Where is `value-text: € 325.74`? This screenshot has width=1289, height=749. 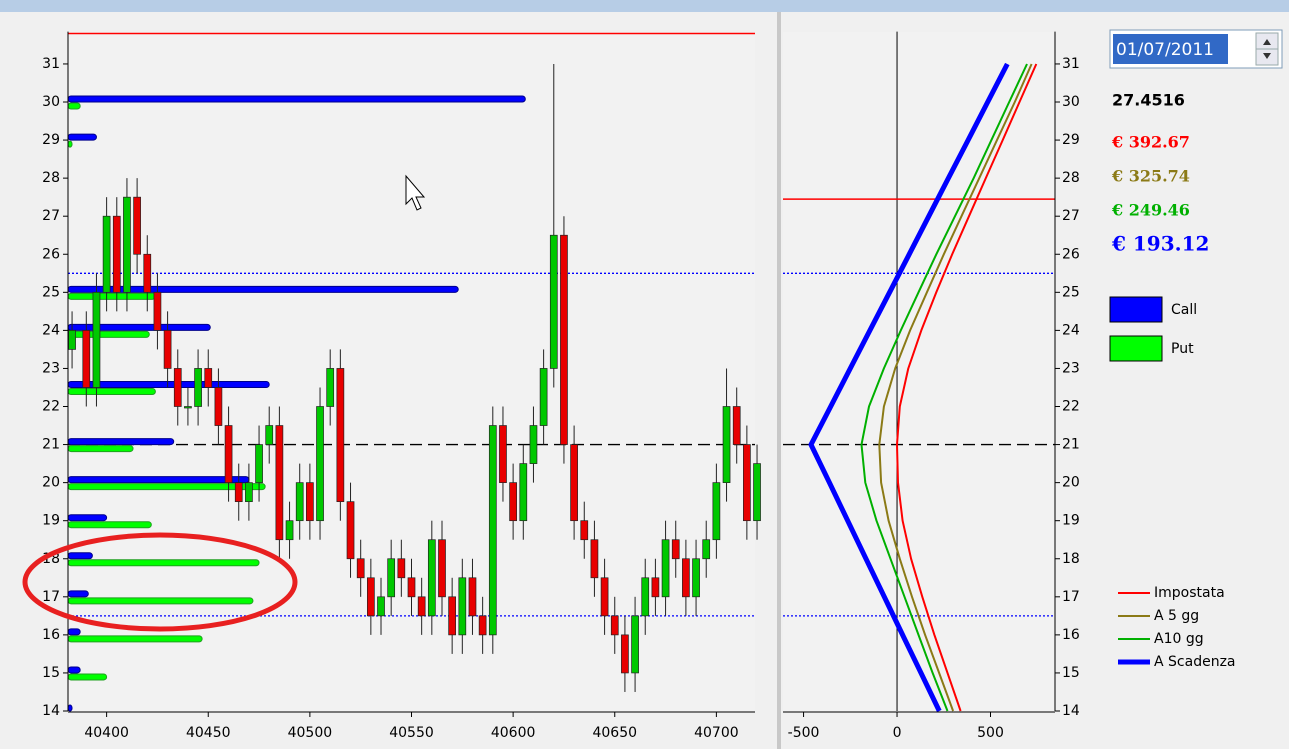 value-text: € 325.74 is located at coordinates (1150, 176).